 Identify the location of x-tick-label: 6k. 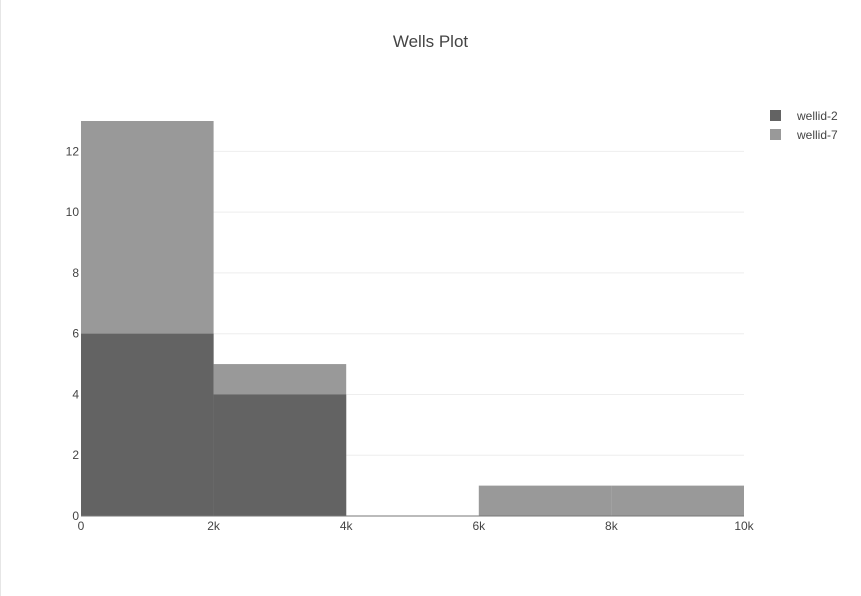
(479, 526).